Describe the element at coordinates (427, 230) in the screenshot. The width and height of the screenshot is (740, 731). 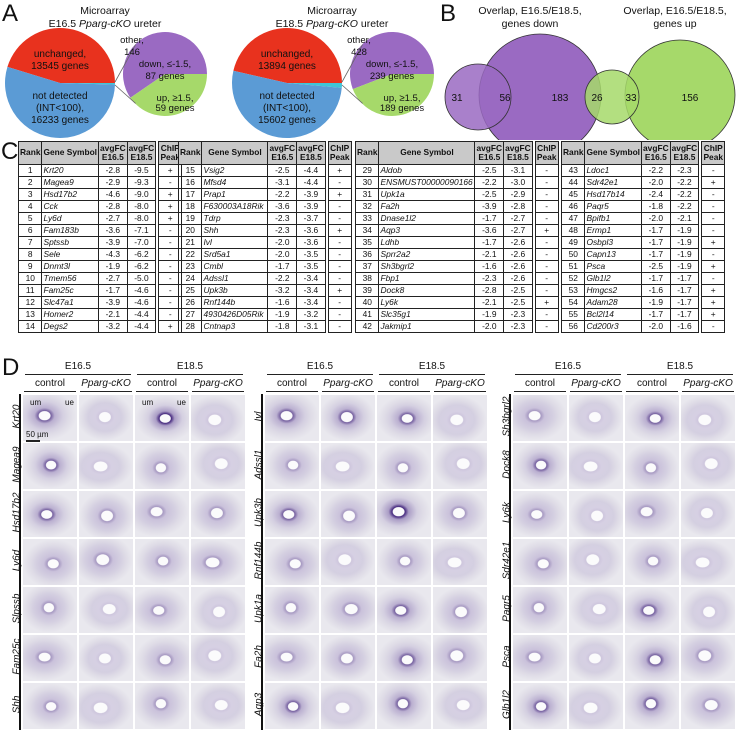
I see `gene-cell: Aqp3` at that location.